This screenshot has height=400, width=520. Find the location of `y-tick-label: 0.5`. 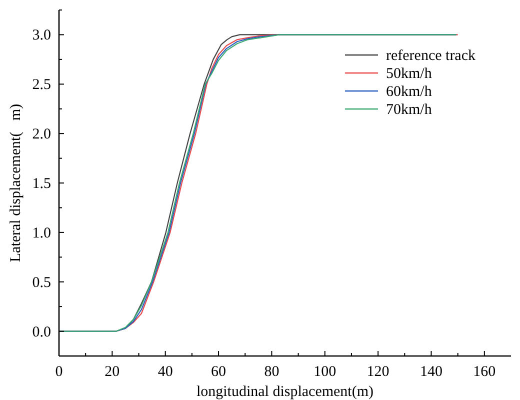

y-tick-label: 0.5 is located at coordinates (41, 282).